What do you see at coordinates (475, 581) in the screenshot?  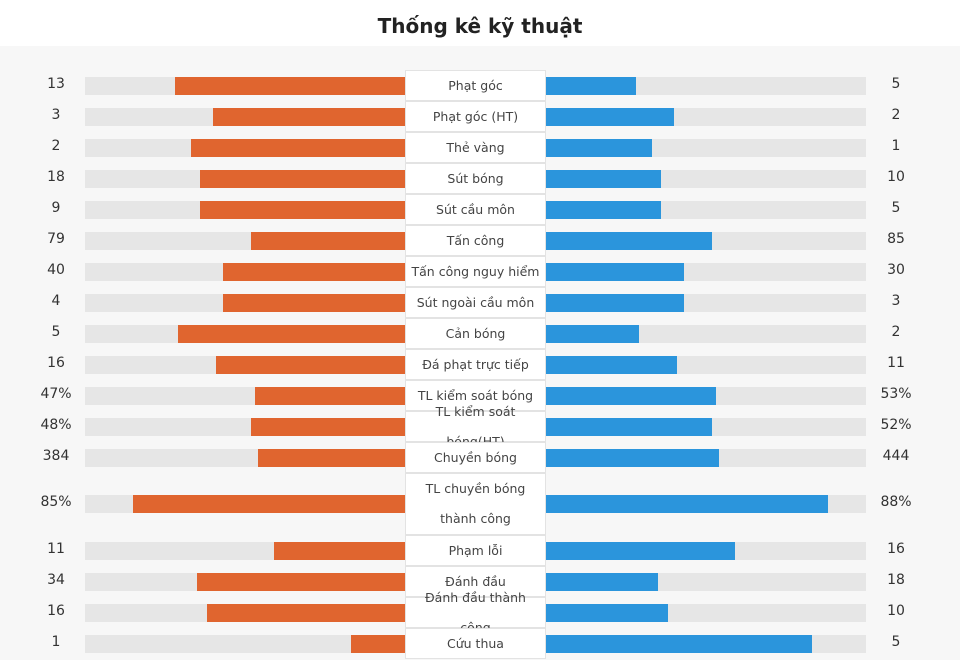 I see `stat-label: Đánh đầu` at bounding box center [475, 581].